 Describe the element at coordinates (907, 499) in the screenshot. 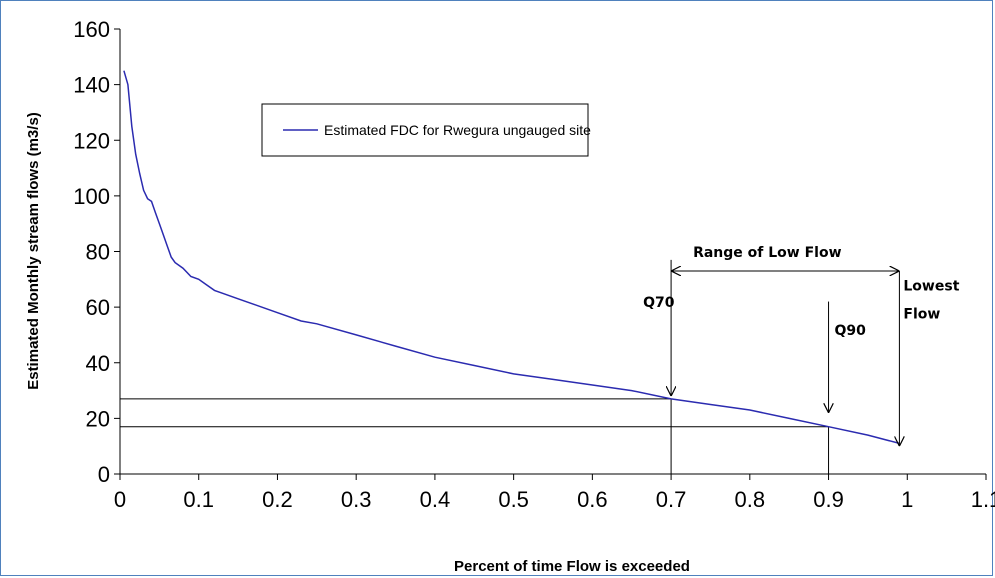

I see `x-tick-label: 1` at that location.